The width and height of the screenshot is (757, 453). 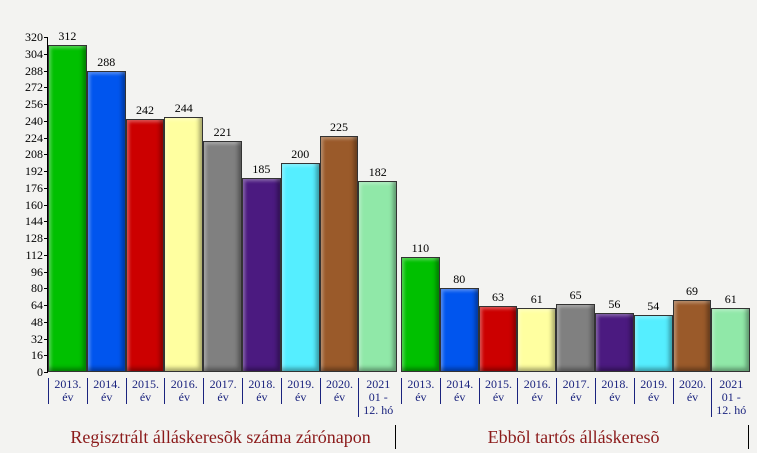 I want to click on y-tick-label: 144, so click(x=34, y=221).